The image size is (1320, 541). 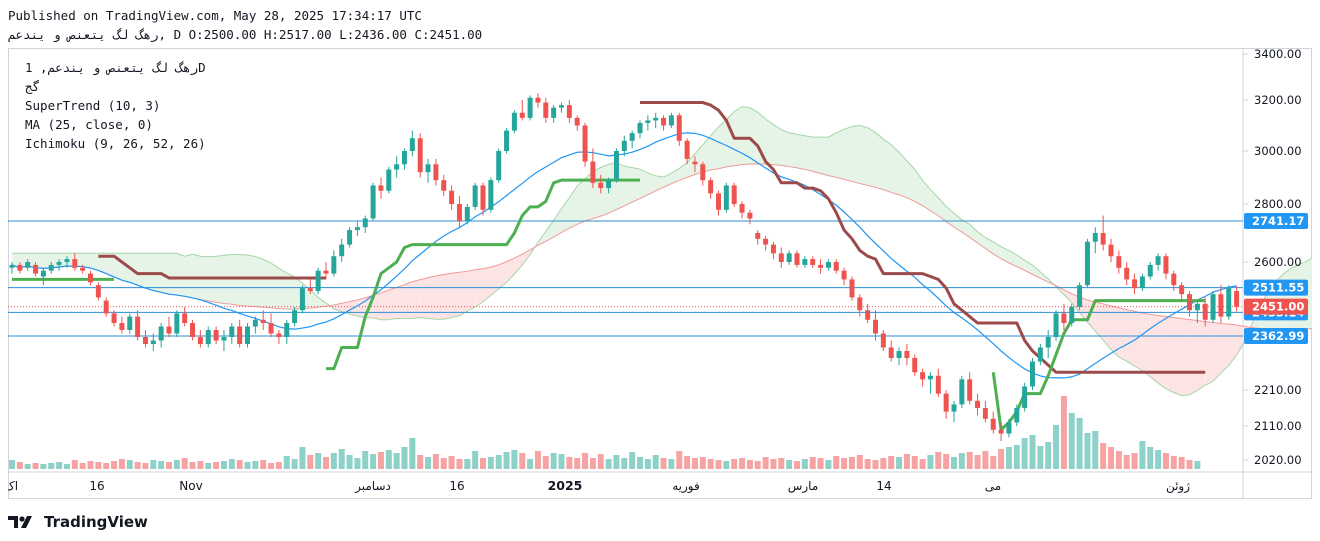 I want to click on price-line-badge: 2362.99, so click(x=1278, y=336).